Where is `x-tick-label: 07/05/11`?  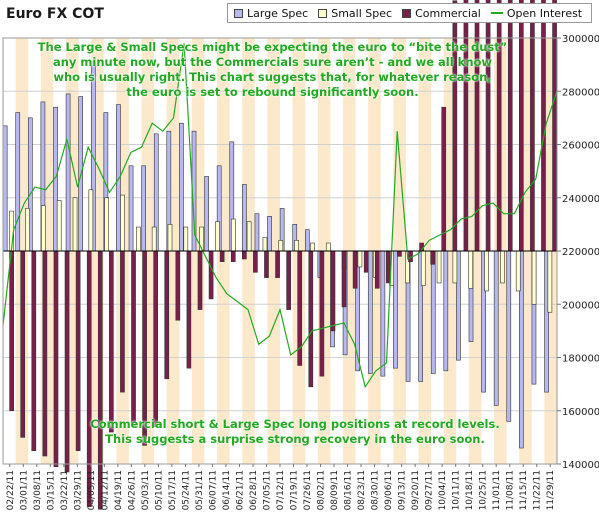 x-tick-label: 07/05/11 is located at coordinates (267, 490).